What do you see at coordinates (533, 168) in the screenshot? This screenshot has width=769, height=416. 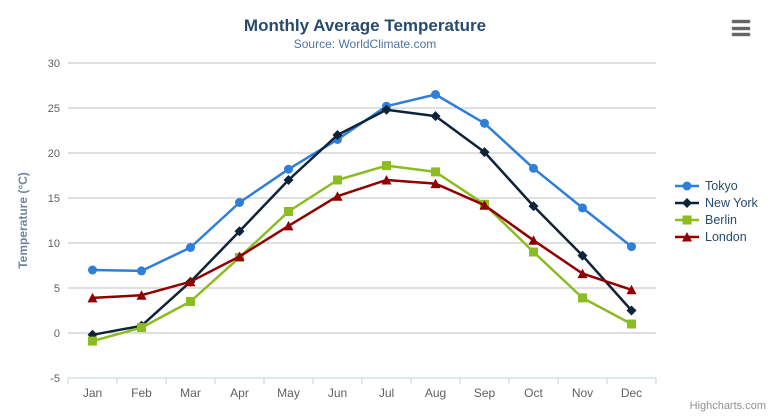 I see `data-point-tokyo-oct` at bounding box center [533, 168].